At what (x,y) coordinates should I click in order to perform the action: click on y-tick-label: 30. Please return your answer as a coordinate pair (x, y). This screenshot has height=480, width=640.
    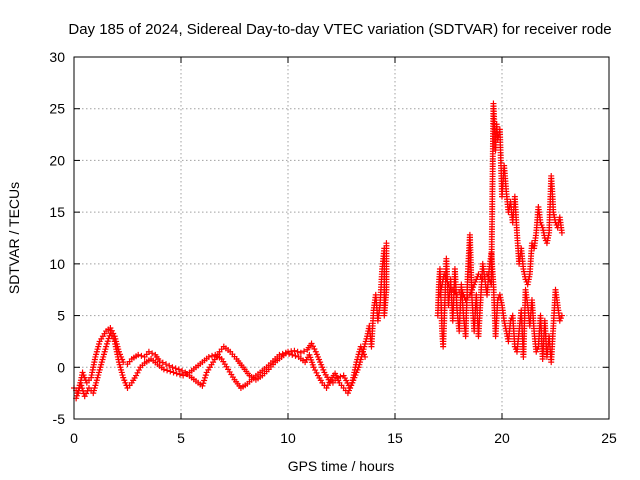
    Looking at the image, I should click on (57, 57).